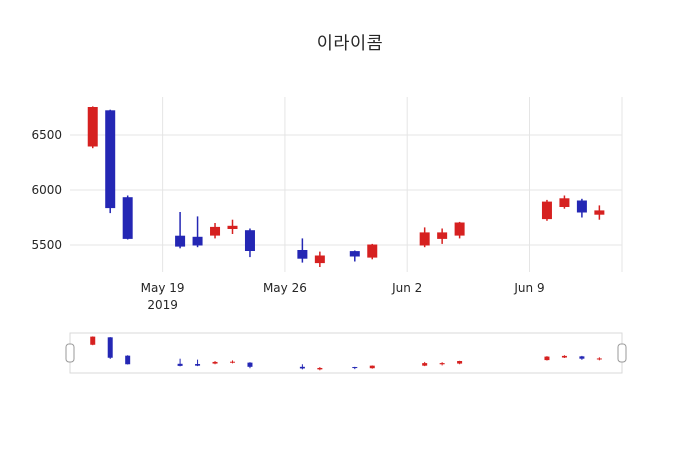 Image resolution: width=700 pixels, height=450 pixels. I want to click on x-tick-label: May 19, so click(163, 288).